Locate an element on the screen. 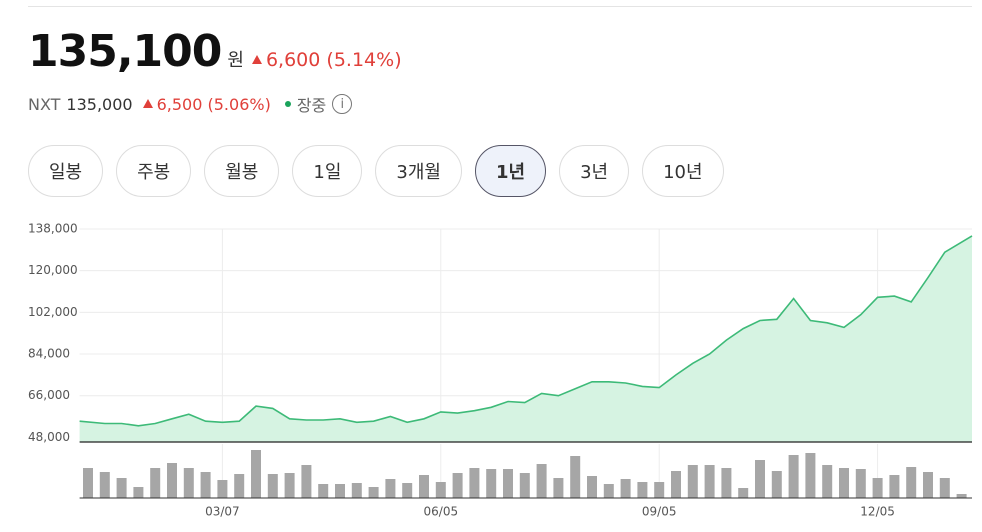 This screenshot has height=532, width=982. x-tick-label: 06/05 is located at coordinates (441, 512).